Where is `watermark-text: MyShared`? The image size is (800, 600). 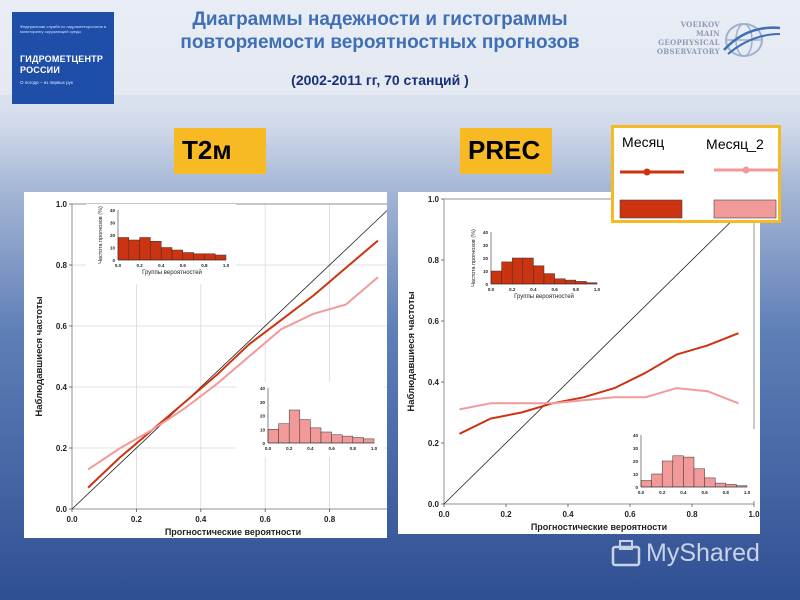
watermark-text: MyShared is located at coordinates (703, 553).